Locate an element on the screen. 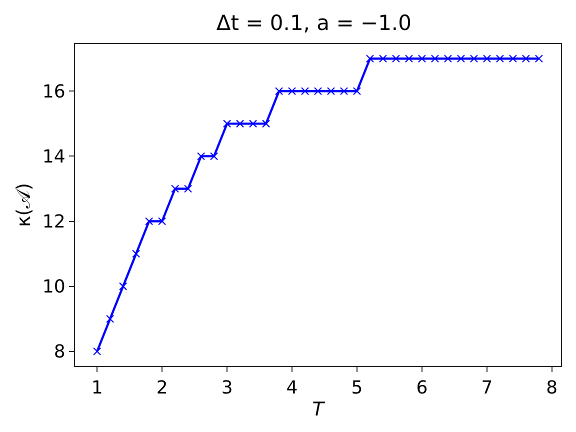 The image size is (576, 432). x-tick-label: 5 is located at coordinates (357, 388).